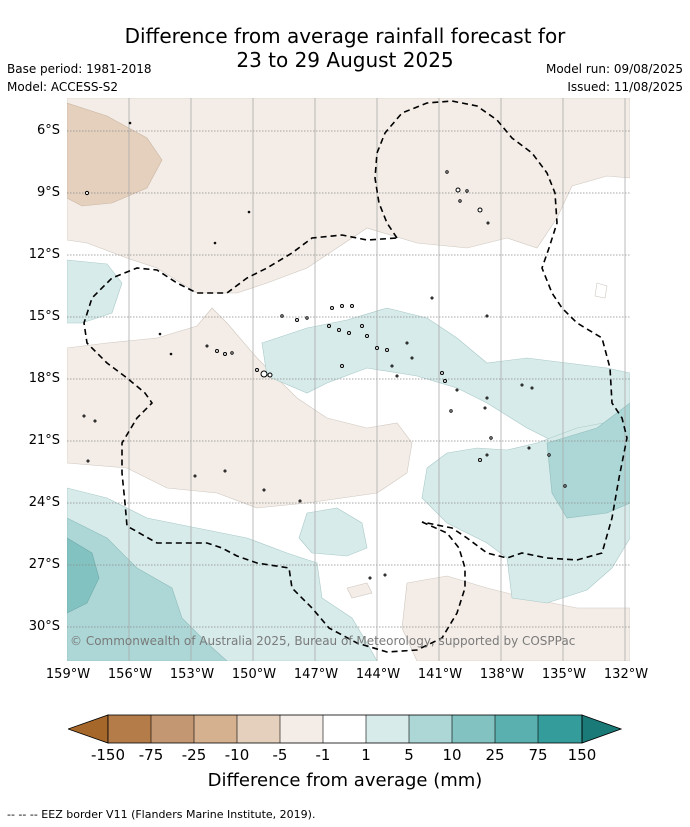 This screenshot has height=827, width=690. Describe the element at coordinates (614, 78) in the screenshot. I see `meta-right: Model run: 09/08/2025 Issued: 11/08/2025` at that location.